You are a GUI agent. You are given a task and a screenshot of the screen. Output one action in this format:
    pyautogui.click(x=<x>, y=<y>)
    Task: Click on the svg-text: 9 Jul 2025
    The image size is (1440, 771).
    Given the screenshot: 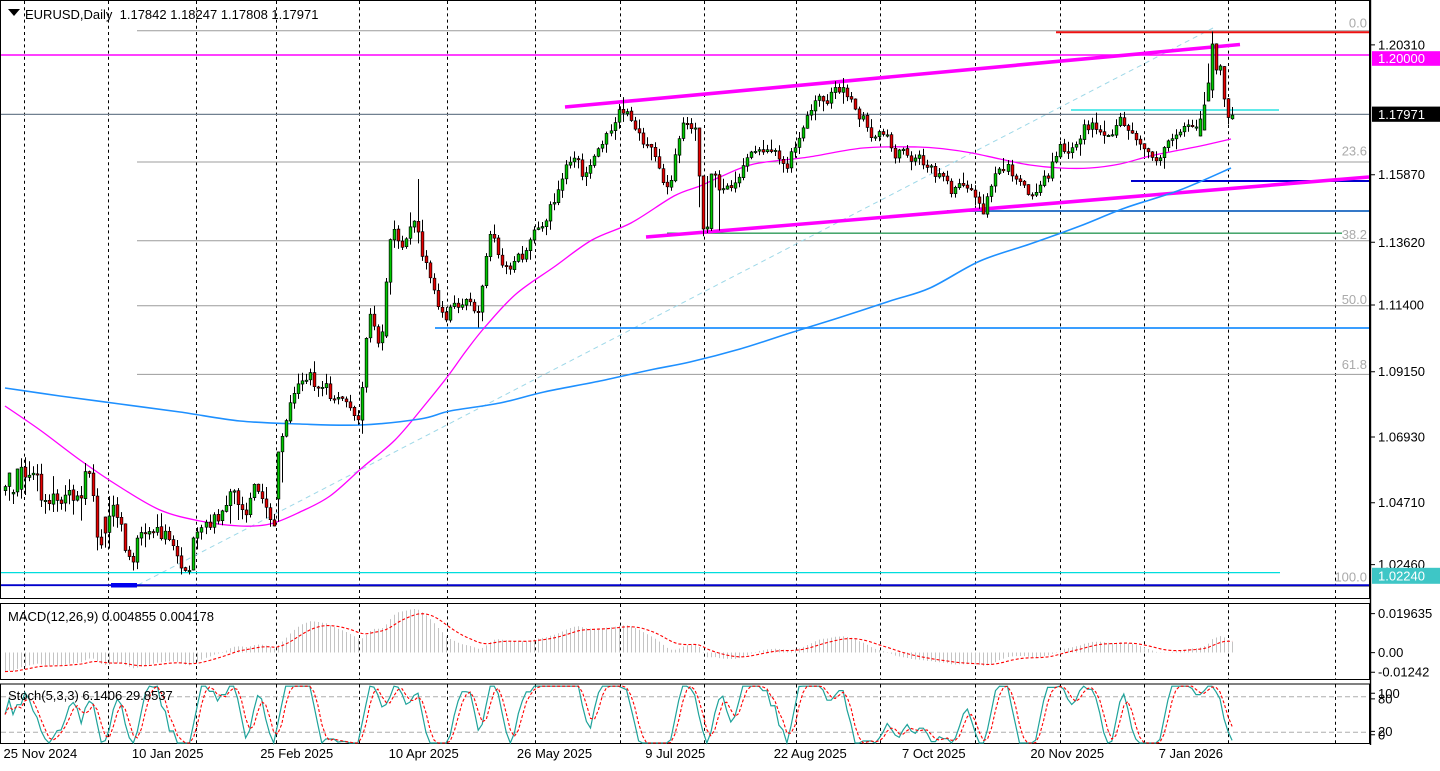 What is the action you would take?
    pyautogui.click(x=675, y=753)
    